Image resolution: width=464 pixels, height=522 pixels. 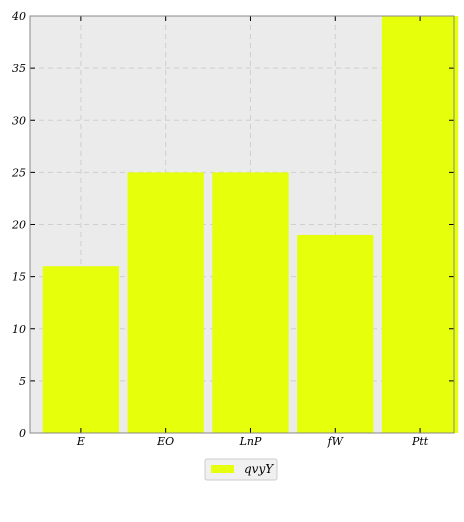 I want to click on legend: qvyY, so click(x=241, y=469).